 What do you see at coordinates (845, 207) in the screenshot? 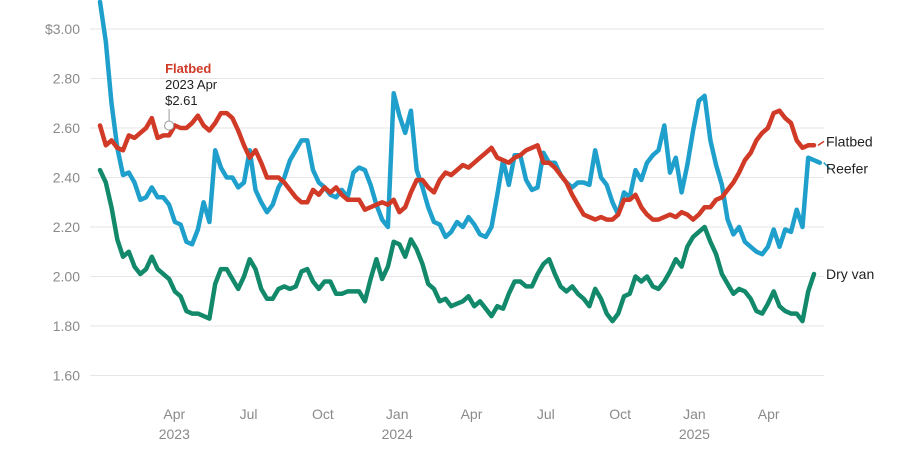
I see `series-end-labels: Flatbed Reefer Dry van` at bounding box center [845, 207].